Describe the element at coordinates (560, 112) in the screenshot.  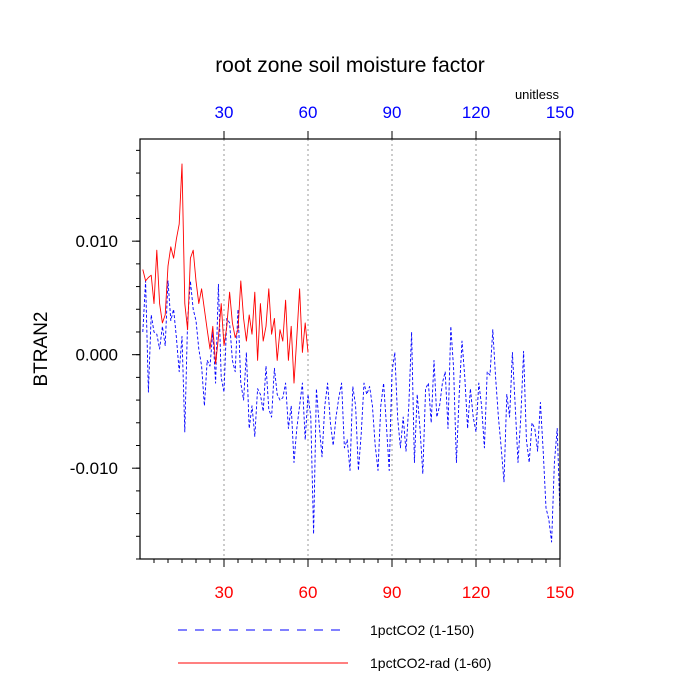
I see `x-tick-label-top: 150` at that location.